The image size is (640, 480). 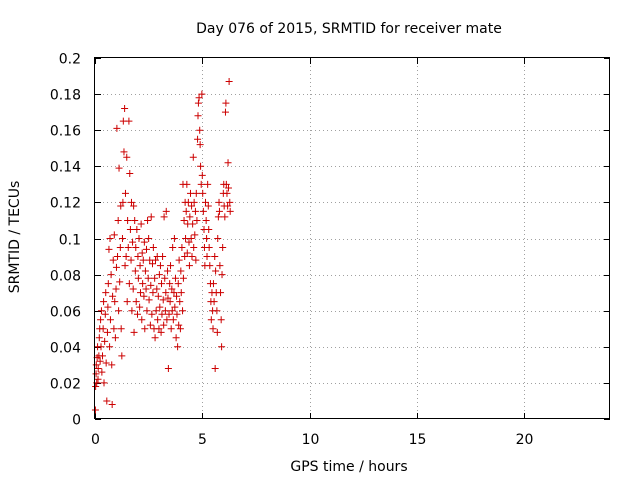 What do you see at coordinates (65, 385) in the screenshot?
I see `y-tick-label: 0.02` at bounding box center [65, 385].